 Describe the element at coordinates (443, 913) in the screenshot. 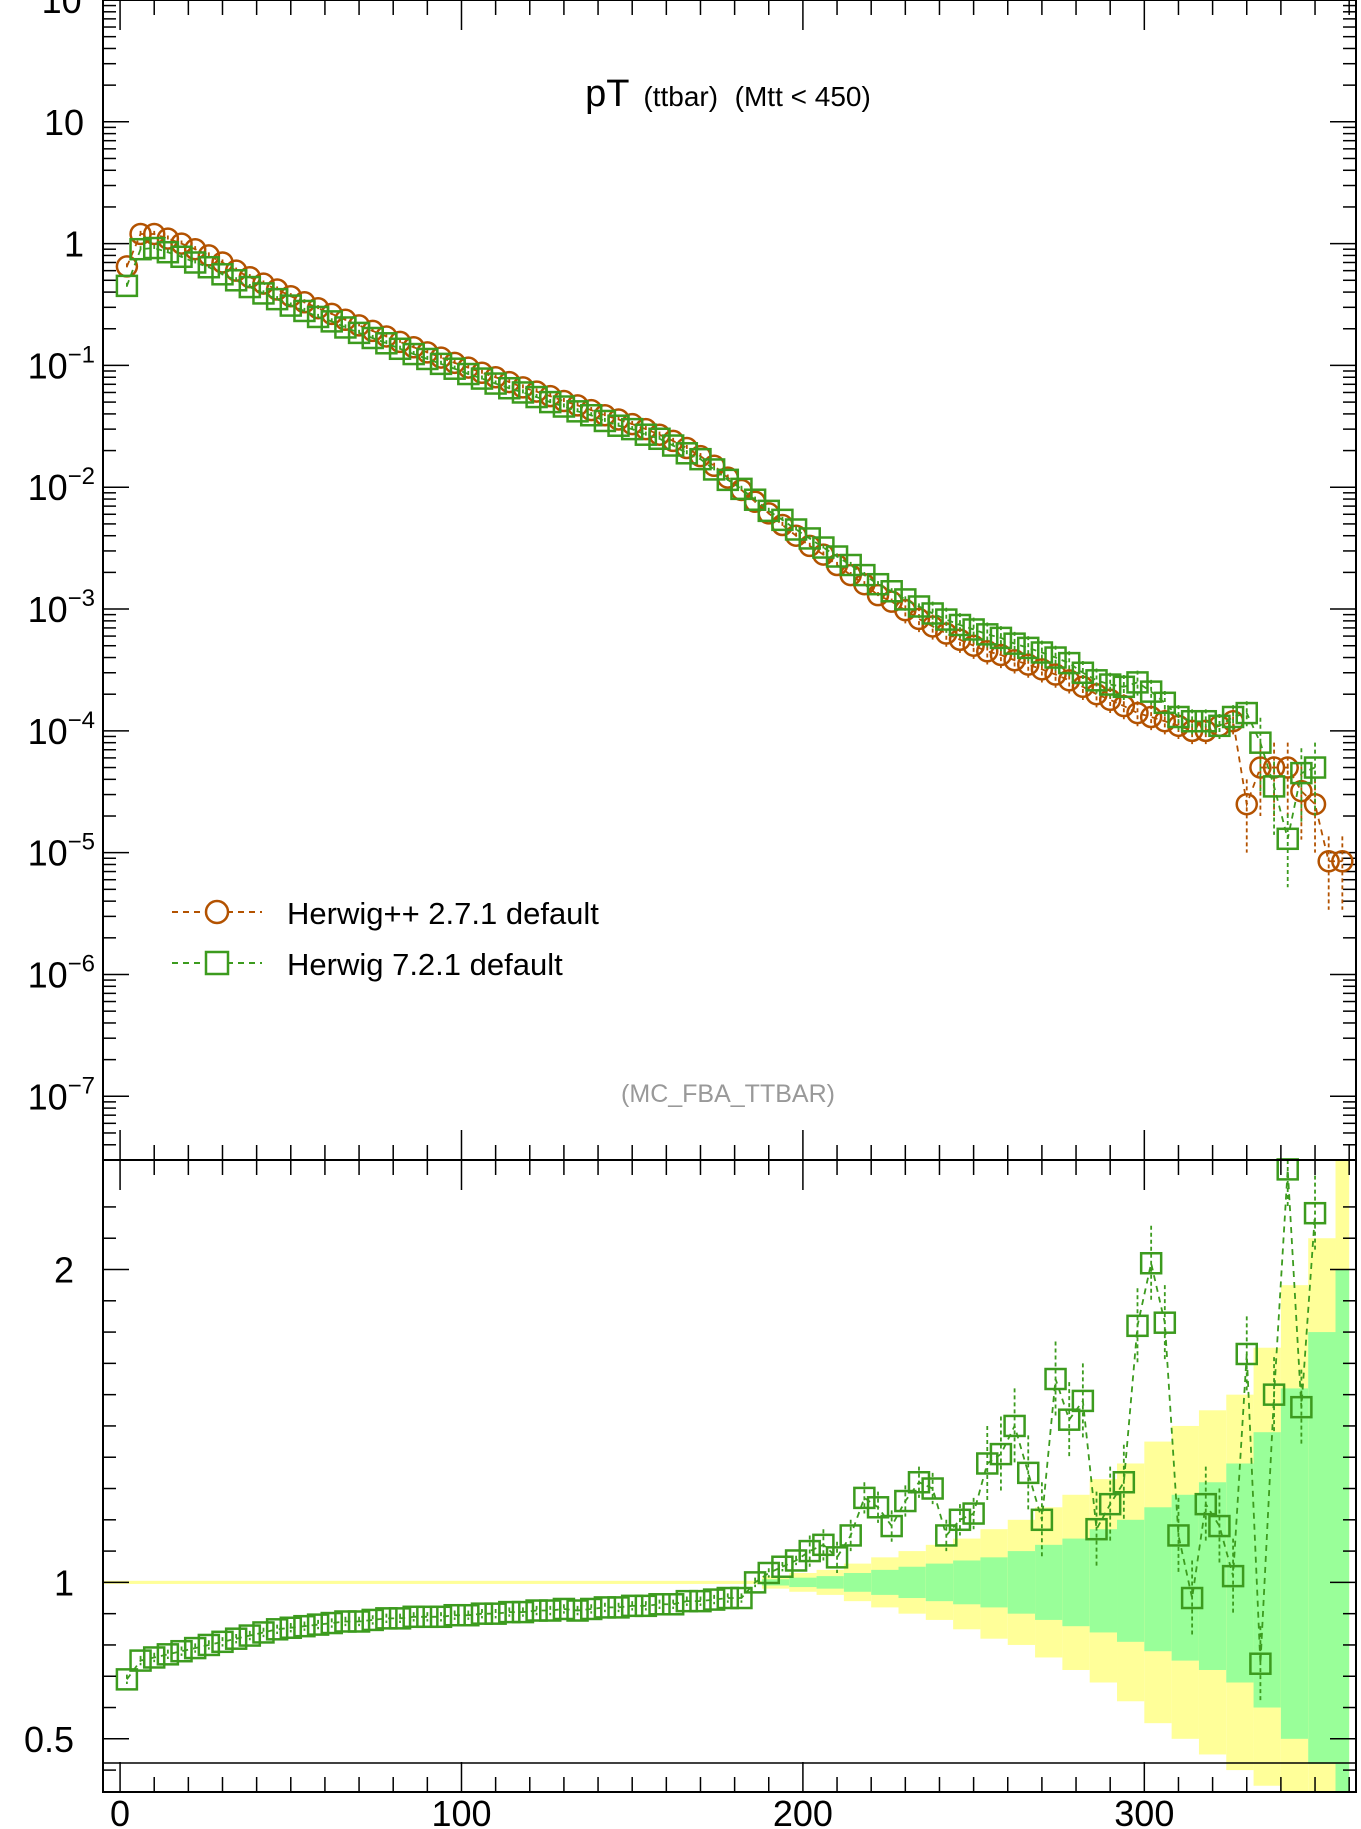

I see `legend-label-herwigpp: Herwig++ 2.7.1 default` at that location.